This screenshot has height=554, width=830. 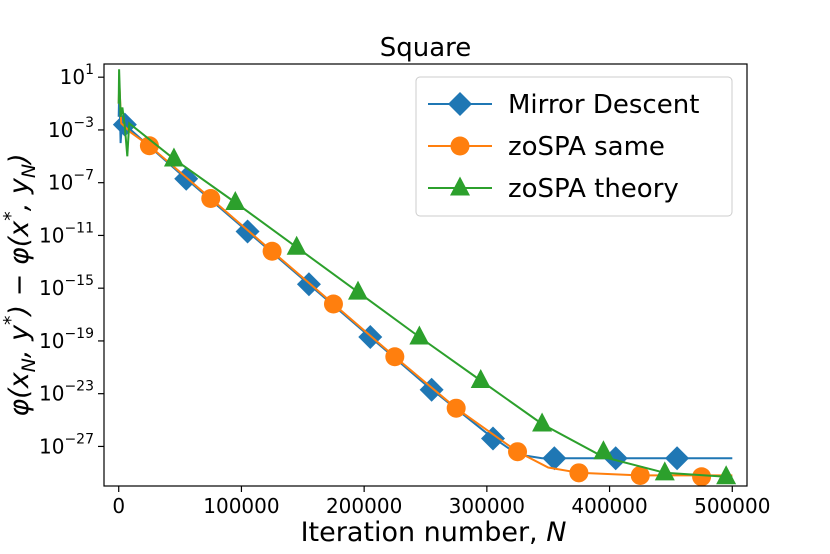 I want to click on y-tick-label: 10⁻¹⁹, so click(x=66, y=339).